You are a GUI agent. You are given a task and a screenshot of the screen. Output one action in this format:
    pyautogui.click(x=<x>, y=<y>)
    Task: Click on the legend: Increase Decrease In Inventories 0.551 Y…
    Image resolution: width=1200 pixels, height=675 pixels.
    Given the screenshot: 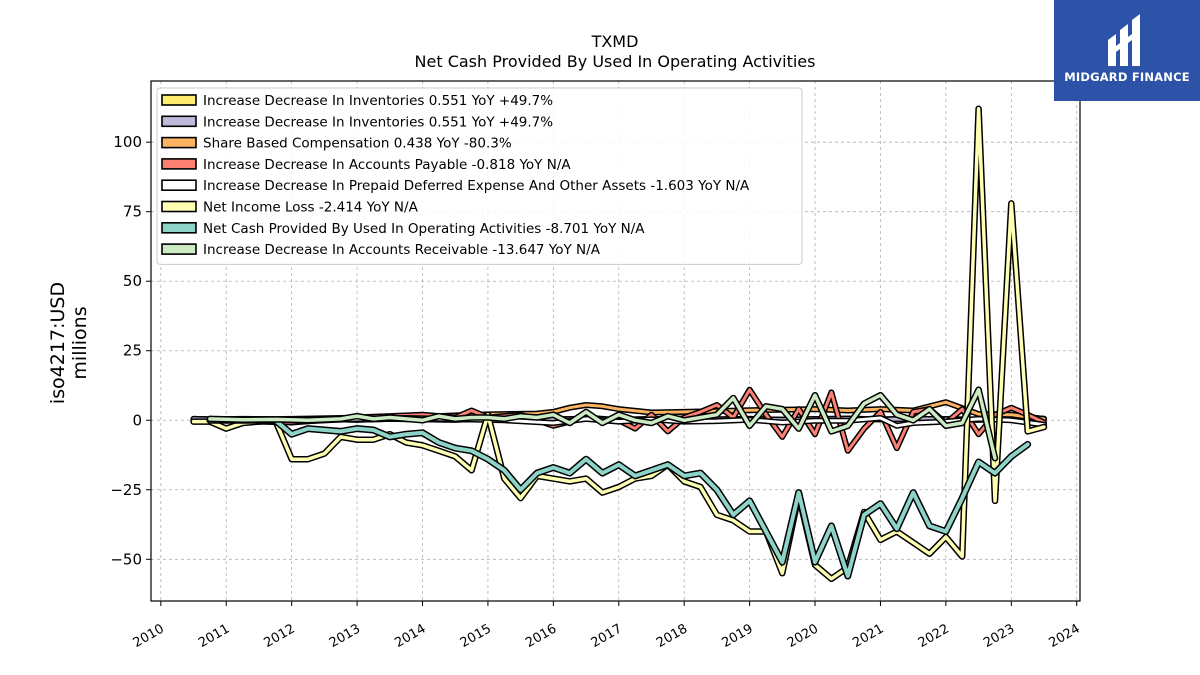 What is the action you would take?
    pyautogui.click(x=479, y=176)
    